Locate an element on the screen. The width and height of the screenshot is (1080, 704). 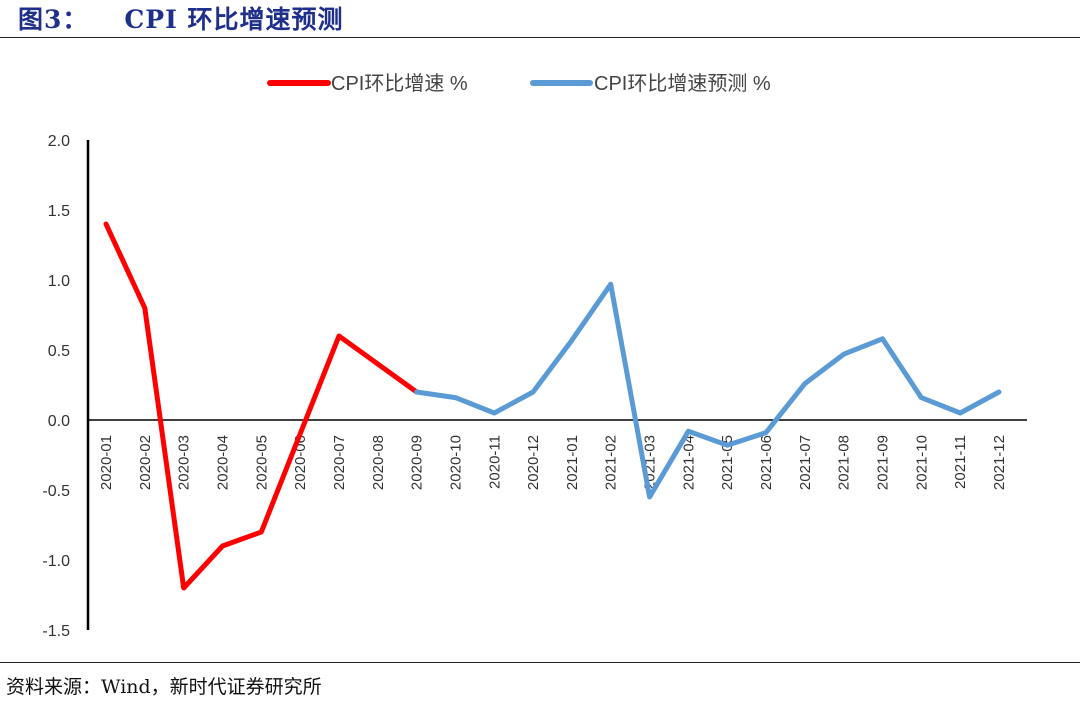
x-tick-label: 2020-11 is located at coordinates (494, 462).